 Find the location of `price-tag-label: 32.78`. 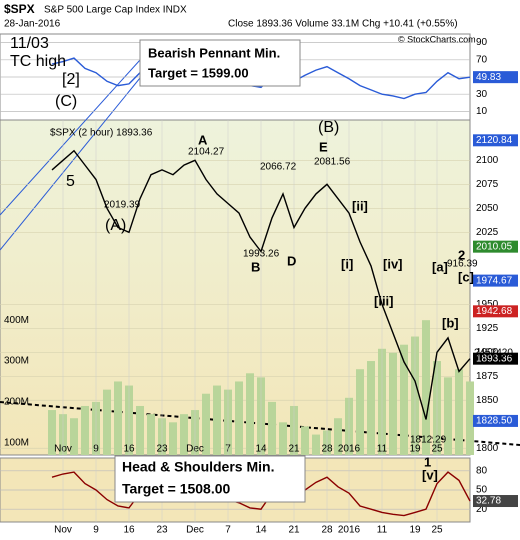

price-tag-label: 32.78 is located at coordinates (488, 501).